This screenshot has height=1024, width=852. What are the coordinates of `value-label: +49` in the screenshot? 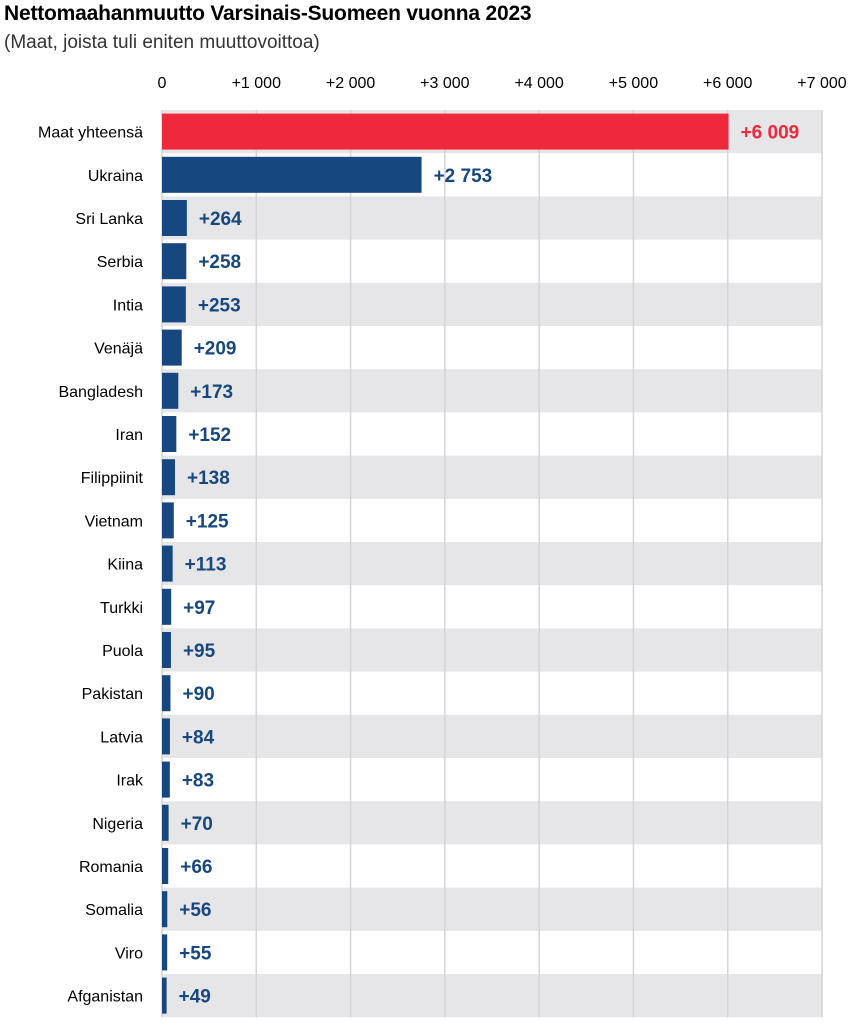 It's located at (195, 997).